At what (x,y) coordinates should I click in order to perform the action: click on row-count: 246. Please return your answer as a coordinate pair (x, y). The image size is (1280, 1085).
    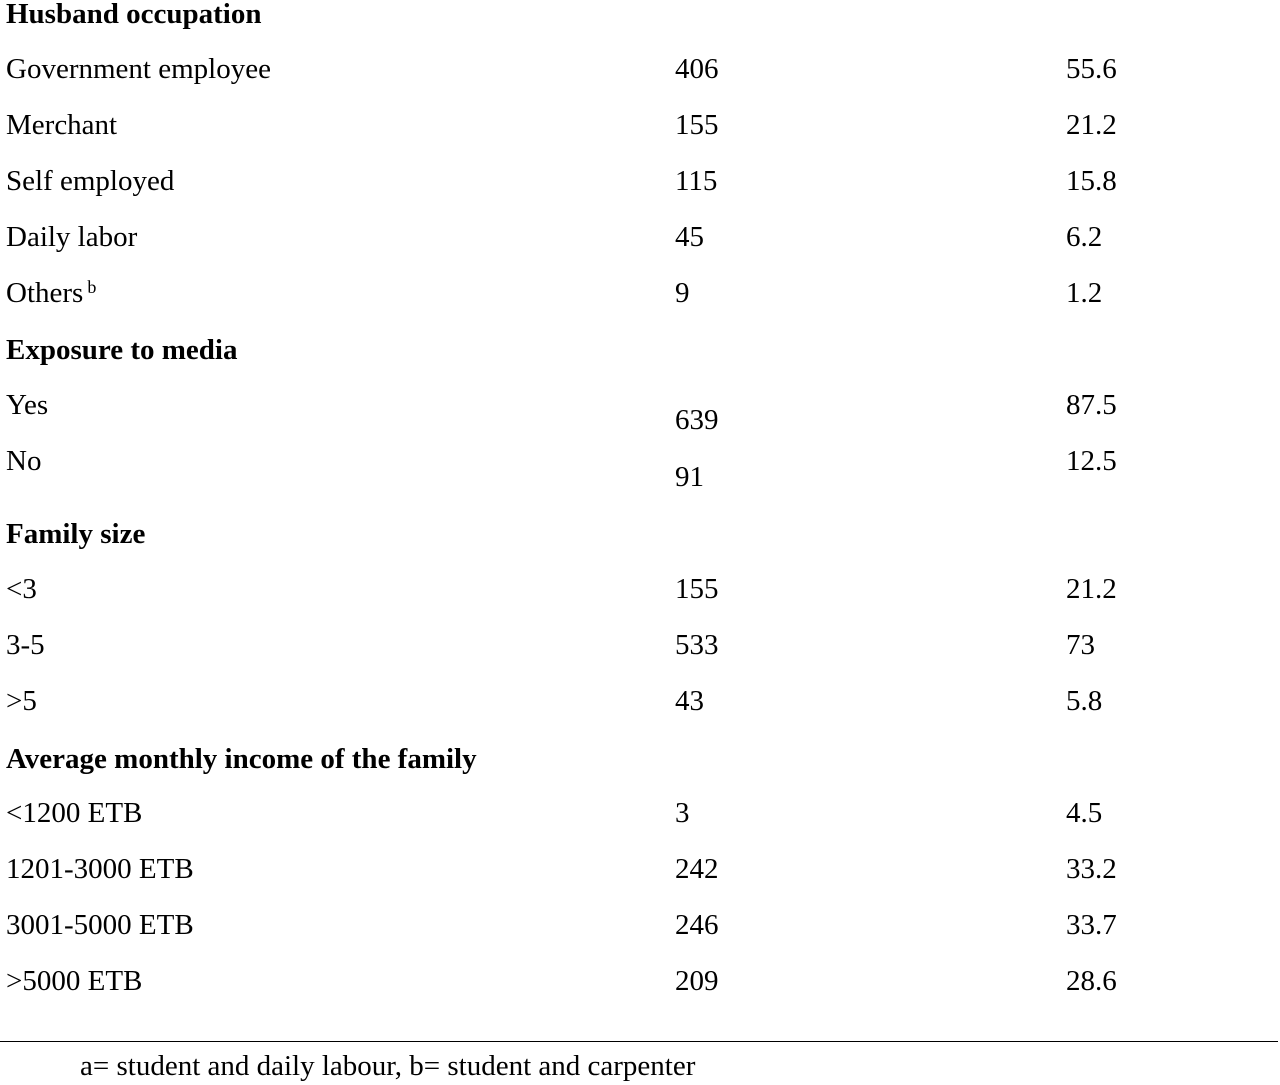
    Looking at the image, I should click on (697, 925).